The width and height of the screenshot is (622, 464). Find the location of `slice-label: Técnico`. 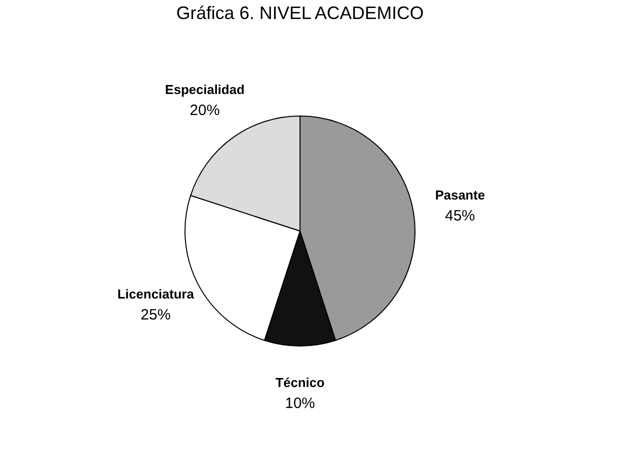

slice-label: Técnico is located at coordinates (300, 382).